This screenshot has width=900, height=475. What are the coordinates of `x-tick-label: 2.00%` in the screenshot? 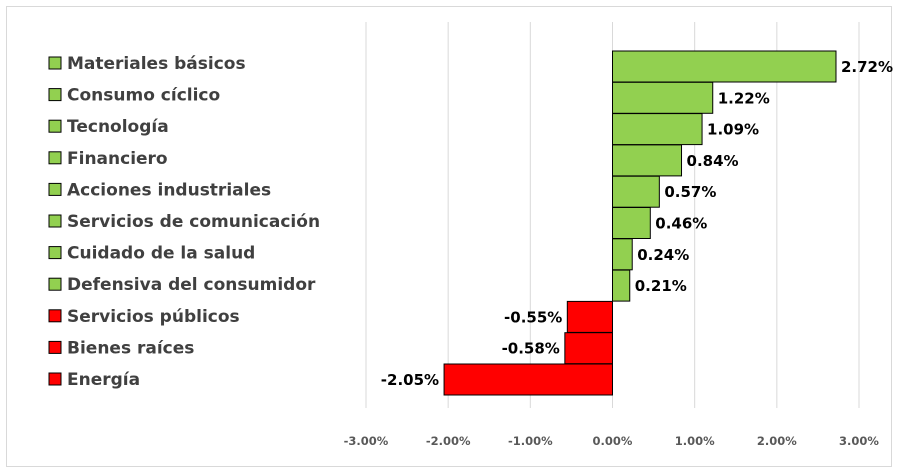 It's located at (777, 441).